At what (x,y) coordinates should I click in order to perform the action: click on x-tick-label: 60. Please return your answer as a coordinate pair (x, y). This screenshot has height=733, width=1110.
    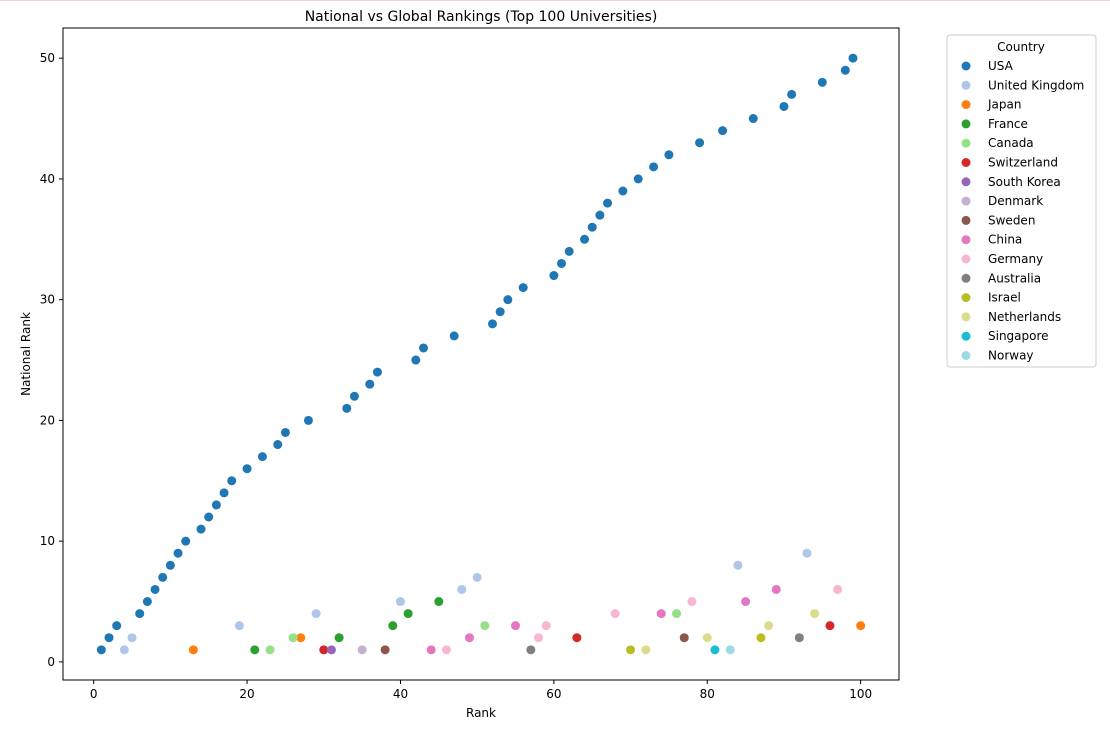
    Looking at the image, I should click on (553, 694).